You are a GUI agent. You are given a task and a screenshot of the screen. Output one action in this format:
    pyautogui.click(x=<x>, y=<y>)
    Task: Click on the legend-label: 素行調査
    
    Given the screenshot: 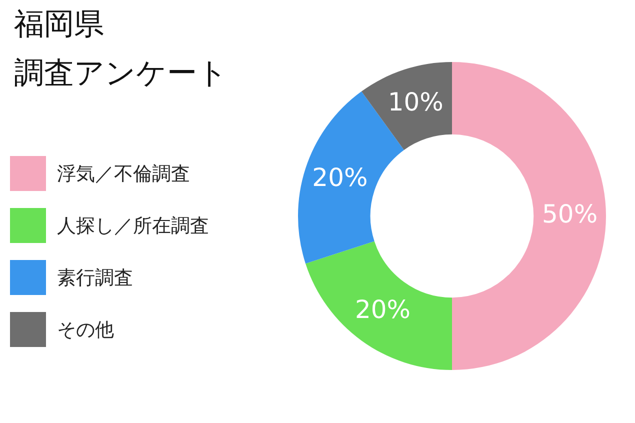 What is the action you would take?
    pyautogui.click(x=95, y=278)
    